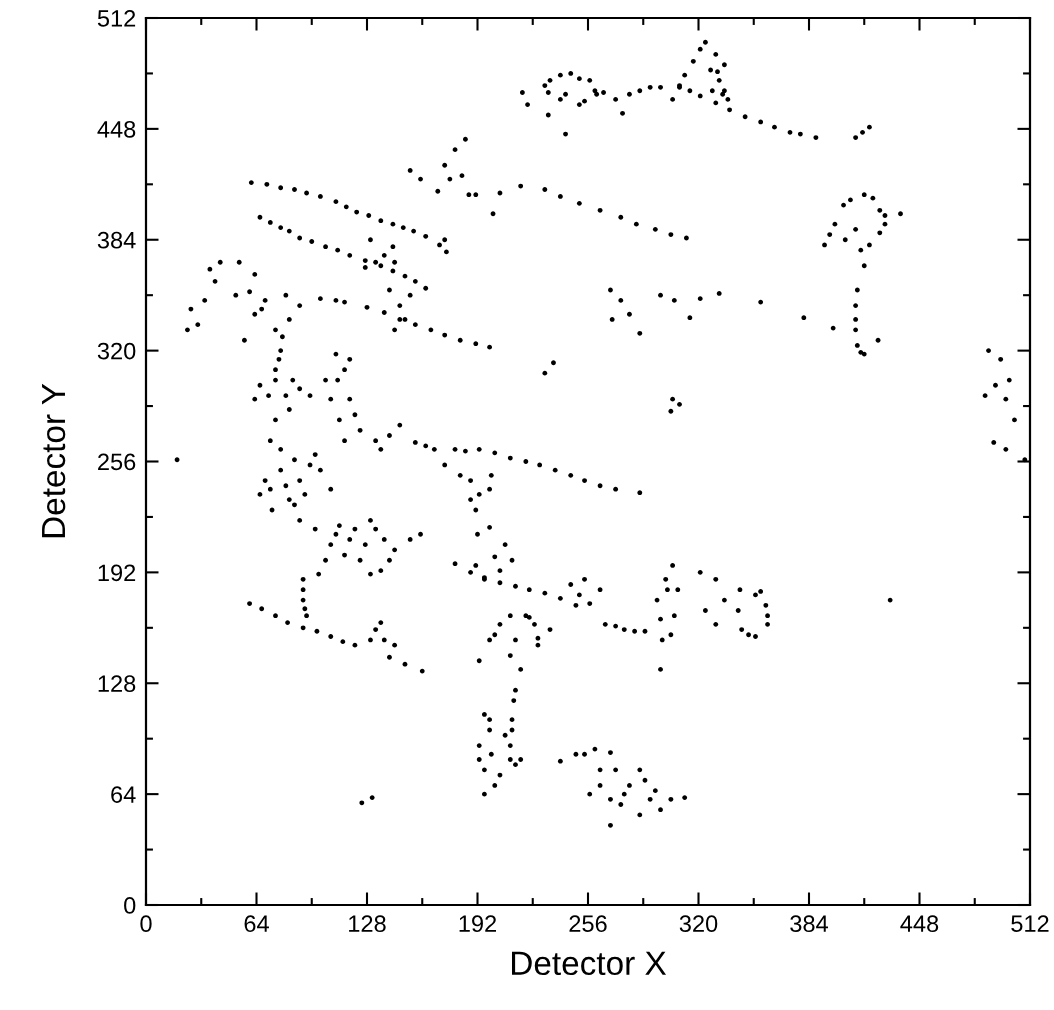 The width and height of the screenshot is (1054, 1010). Describe the element at coordinates (588, 924) in the screenshot. I see `x-tick-label: 256` at that location.